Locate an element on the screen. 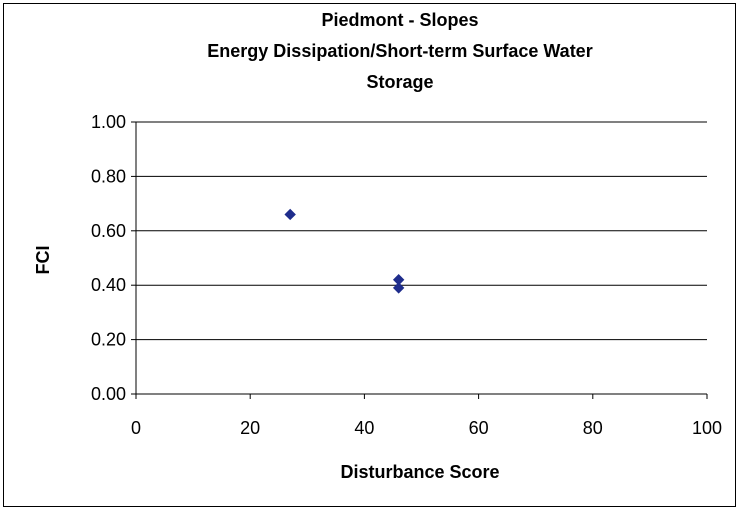  y-axis-title: FCI is located at coordinates (43, 260).